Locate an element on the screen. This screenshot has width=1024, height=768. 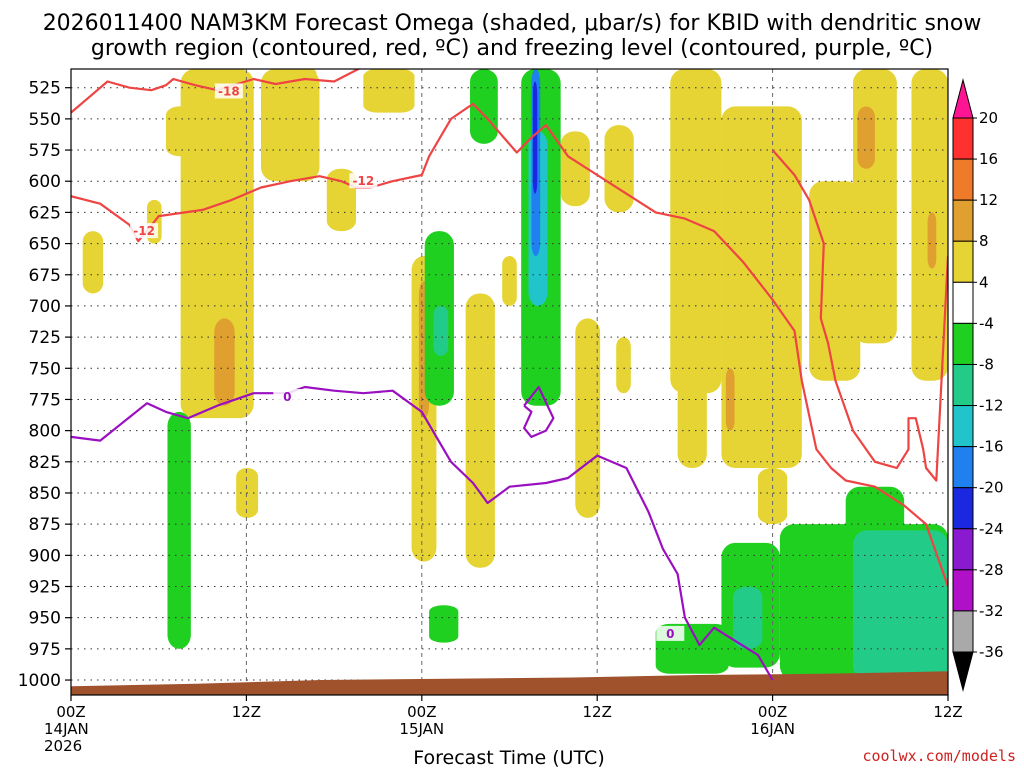
y-tick-label-950: 950 is located at coordinates (45, 619).